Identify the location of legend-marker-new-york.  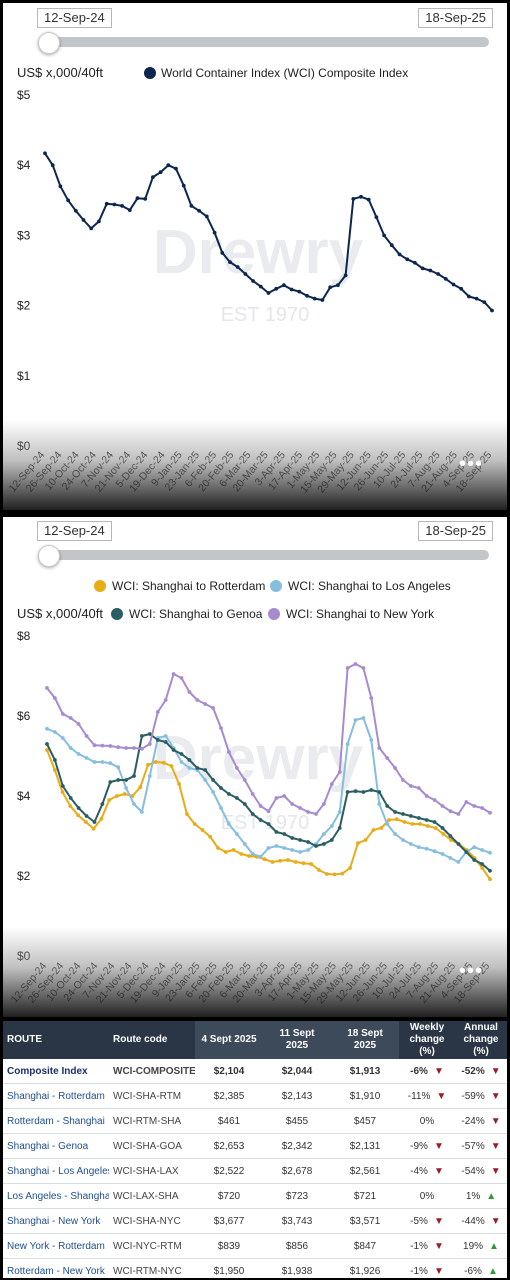
(274, 614).